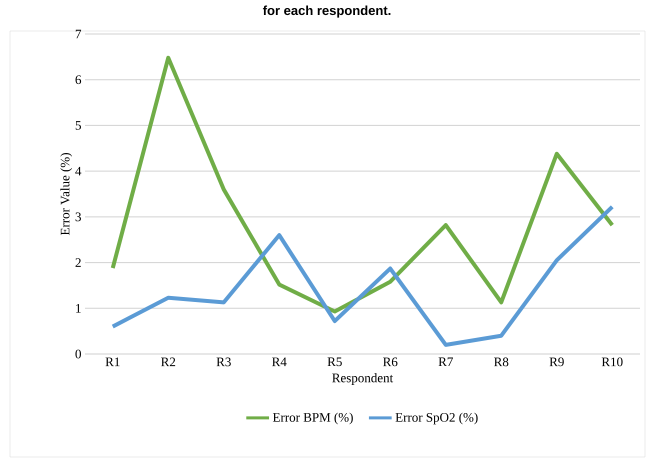  I want to click on y-tick-label: 5, so click(78, 125).